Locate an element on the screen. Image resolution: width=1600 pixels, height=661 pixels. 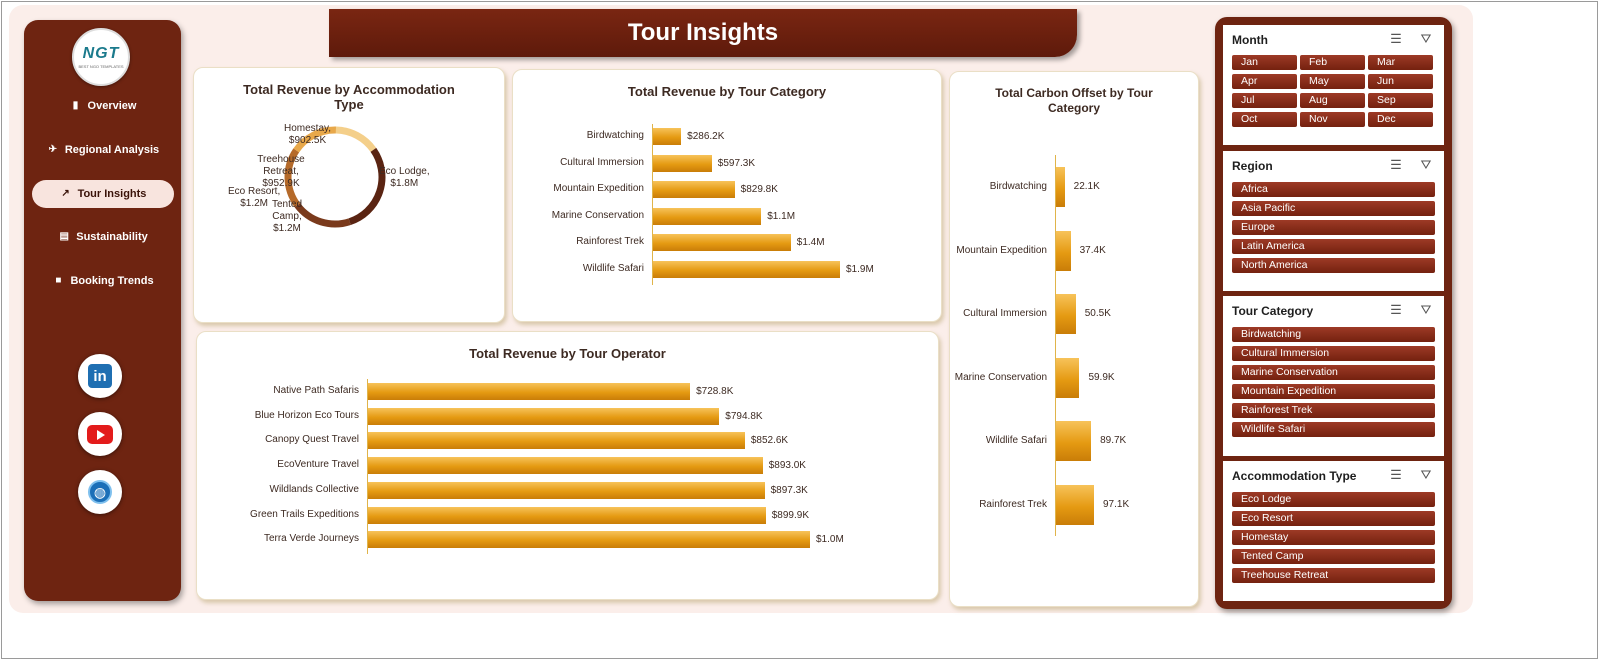
data-label-wildlife-safari: $1.9M is located at coordinates (860, 269).